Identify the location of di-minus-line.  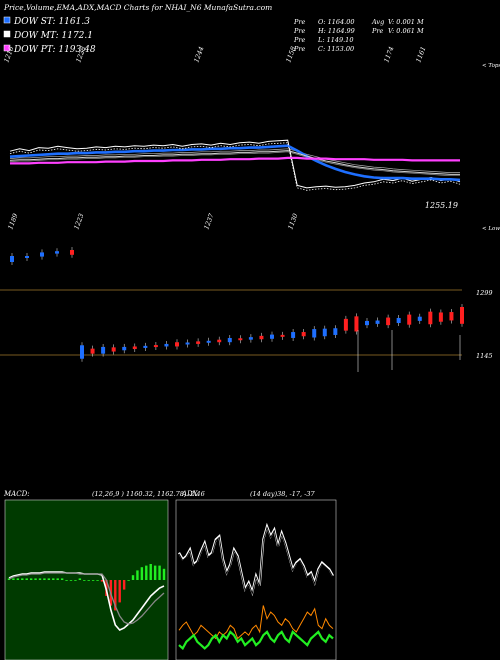
(256, 622).